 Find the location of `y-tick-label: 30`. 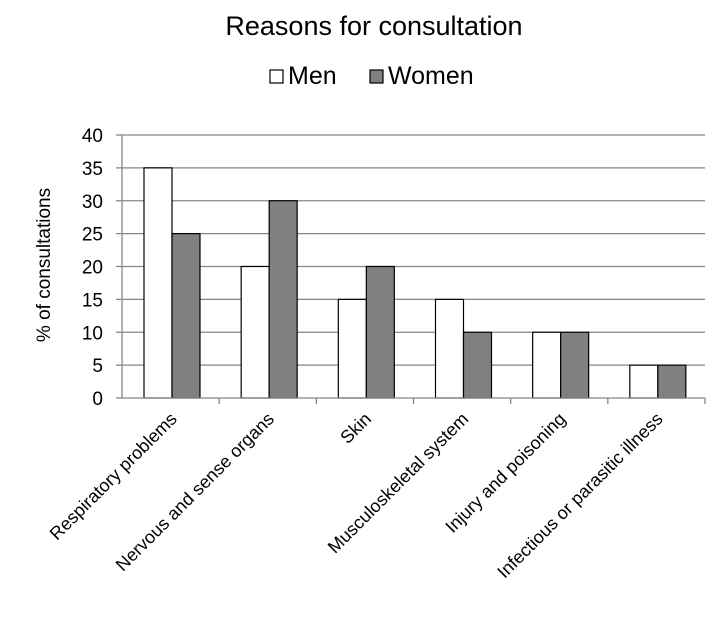

y-tick-label: 30 is located at coordinates (92, 202).